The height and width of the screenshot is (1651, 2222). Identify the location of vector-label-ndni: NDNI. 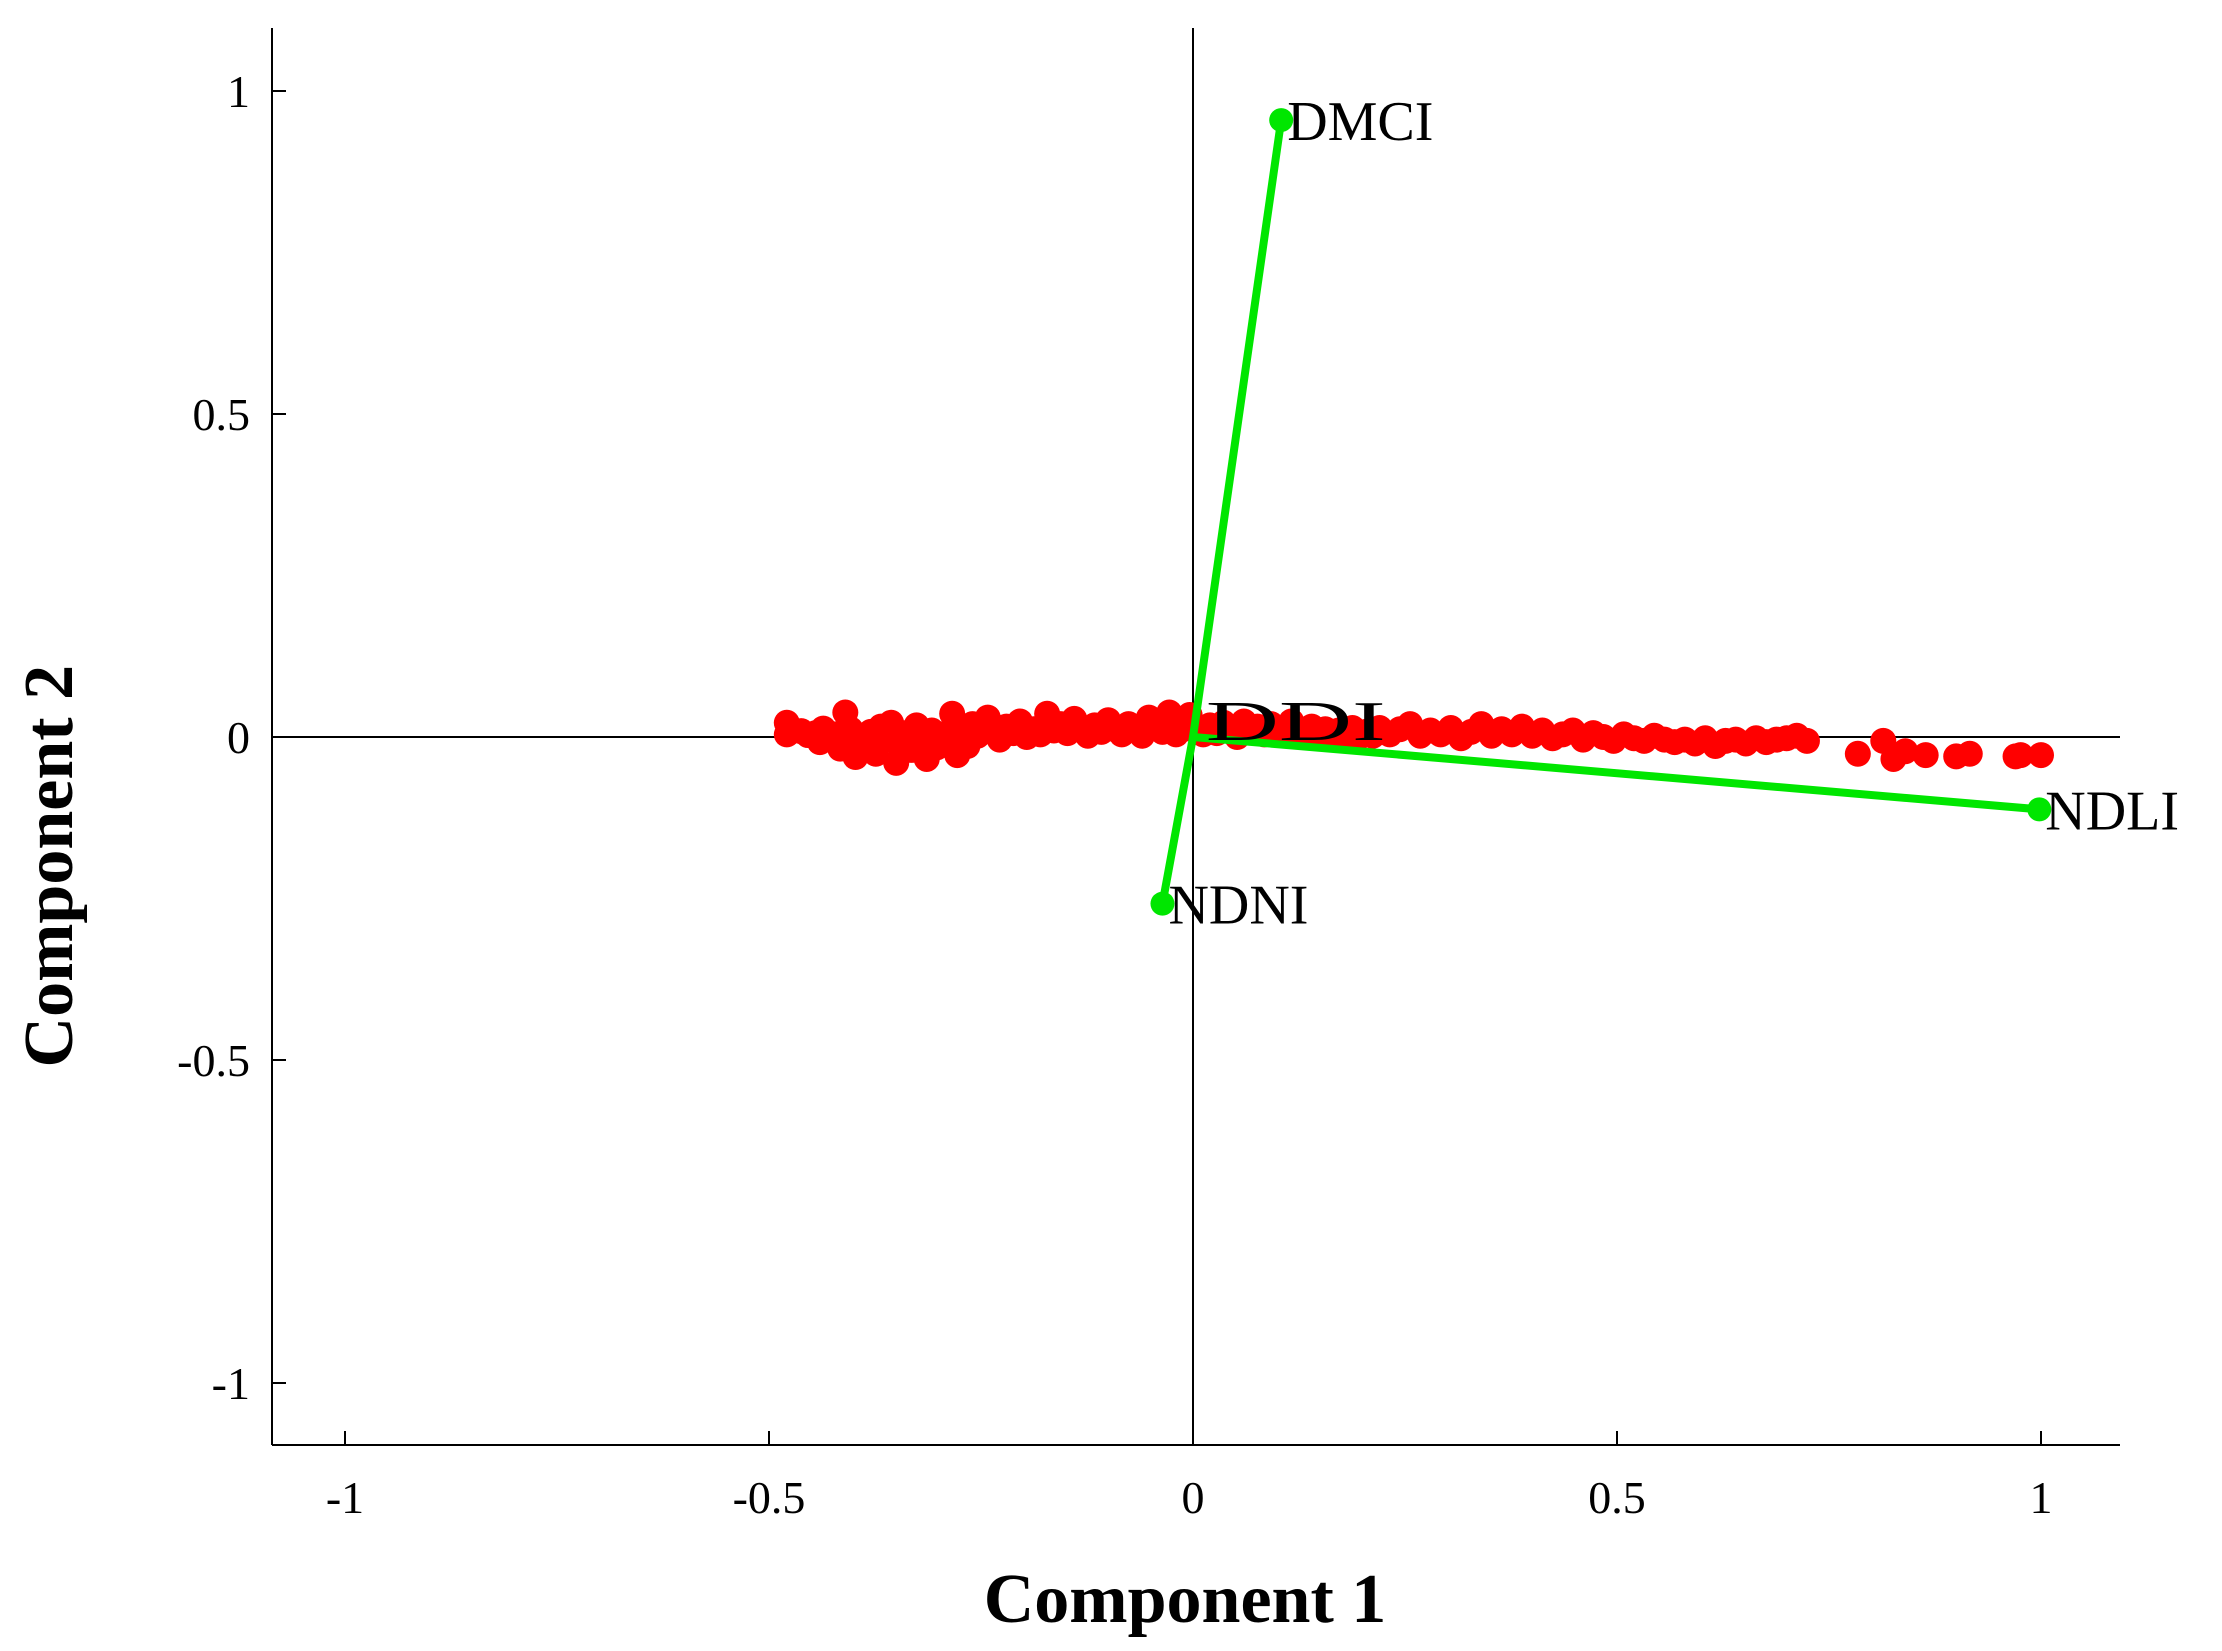
(1238, 906).